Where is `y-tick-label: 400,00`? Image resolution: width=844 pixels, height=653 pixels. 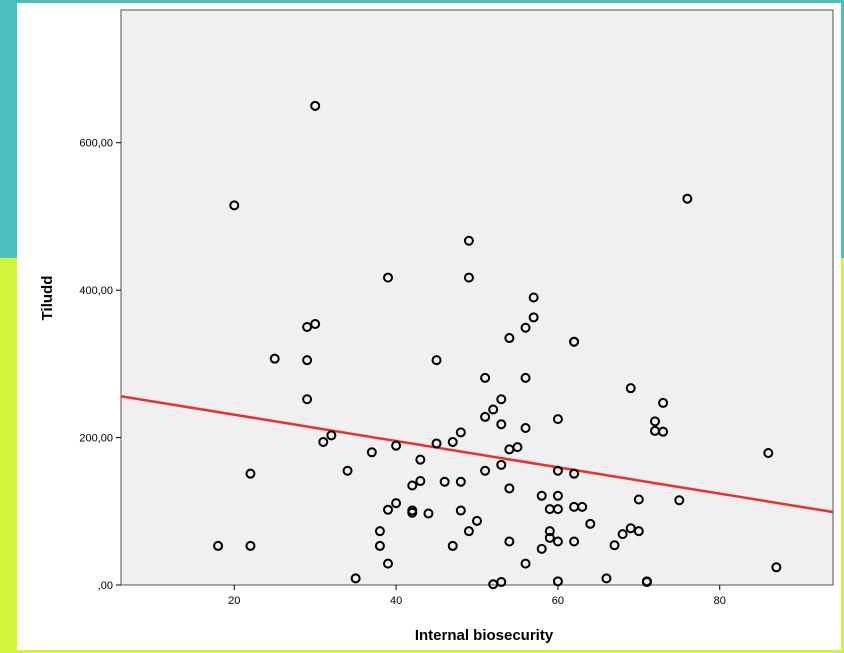 y-tick-label: 400,00 is located at coordinates (96, 291).